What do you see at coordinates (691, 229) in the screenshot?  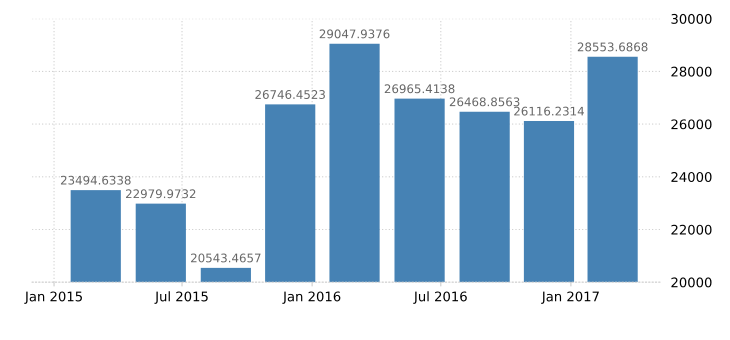 I see `y-tick-label: 22000` at bounding box center [691, 229].